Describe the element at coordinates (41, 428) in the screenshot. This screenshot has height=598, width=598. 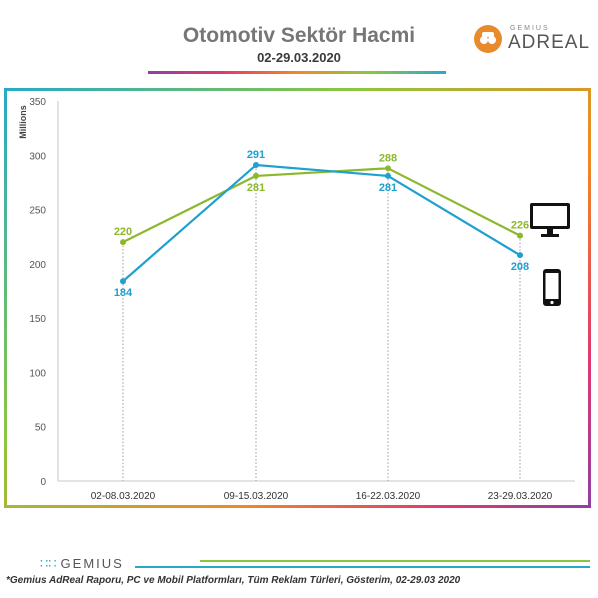
I see `y-tick-label: 50` at that location.